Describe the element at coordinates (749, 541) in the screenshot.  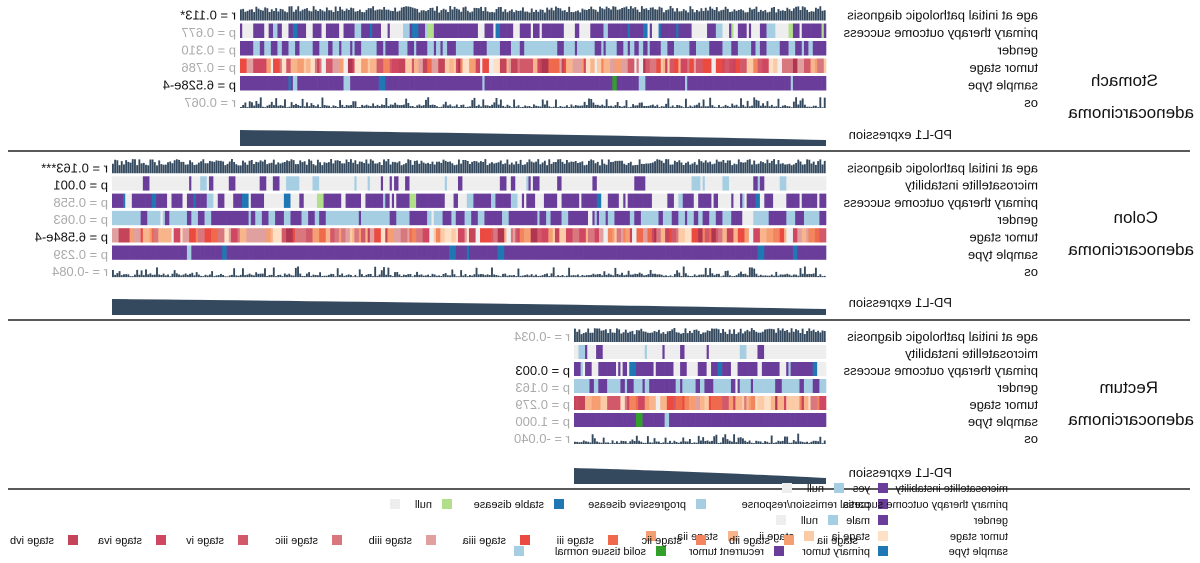
I see `legend-entry: stage iib` at that location.